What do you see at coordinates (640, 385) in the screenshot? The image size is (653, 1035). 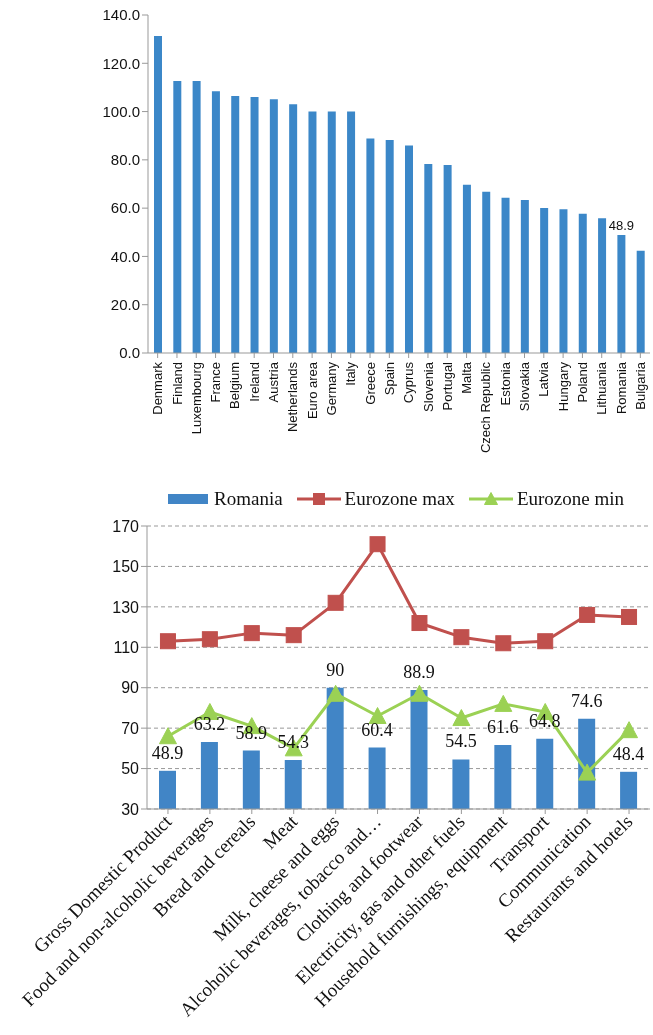 I see `x-tick-label: Bulgaria` at bounding box center [640, 385].